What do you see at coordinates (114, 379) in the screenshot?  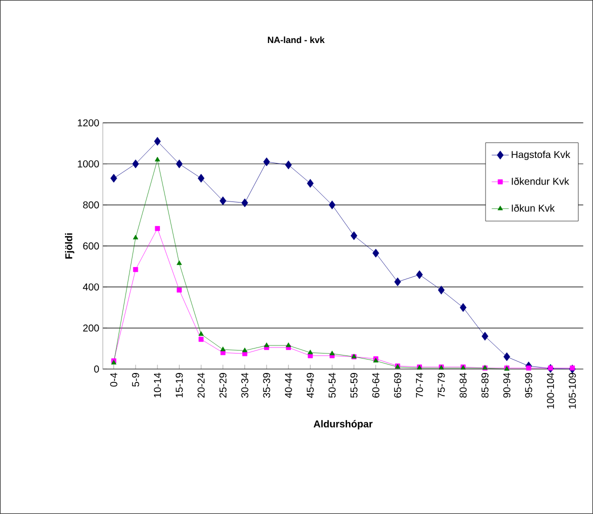 I see `x-tick-label: 0-4` at bounding box center [114, 379].